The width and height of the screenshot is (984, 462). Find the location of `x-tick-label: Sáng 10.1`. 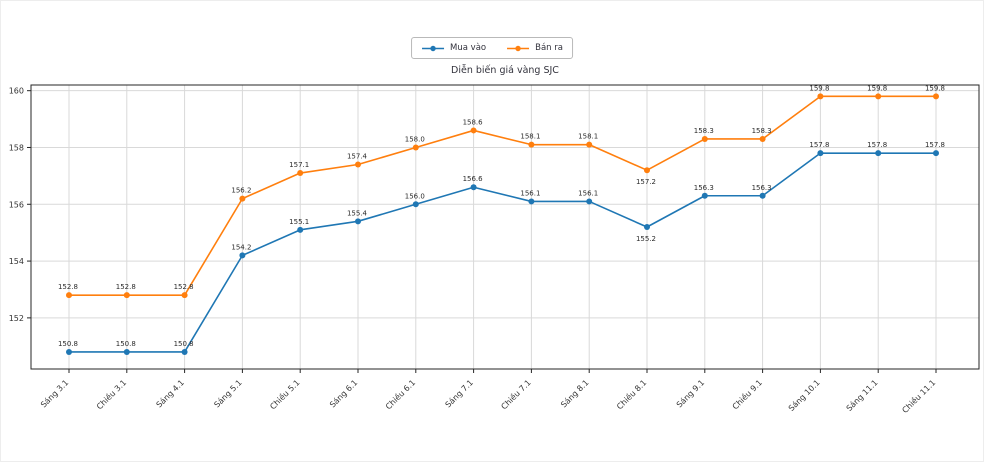

x-tick-label: Sáng 10.1 is located at coordinates (804, 395).